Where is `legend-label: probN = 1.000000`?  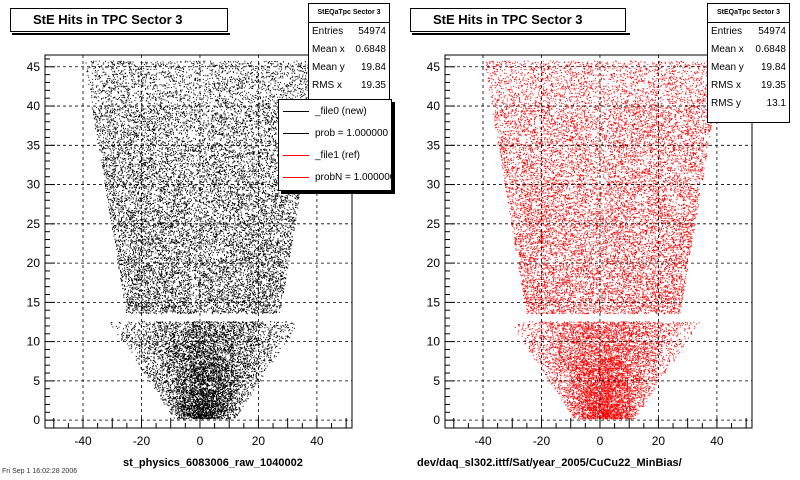
legend-label: probN = 1.000000 is located at coordinates (353, 177).